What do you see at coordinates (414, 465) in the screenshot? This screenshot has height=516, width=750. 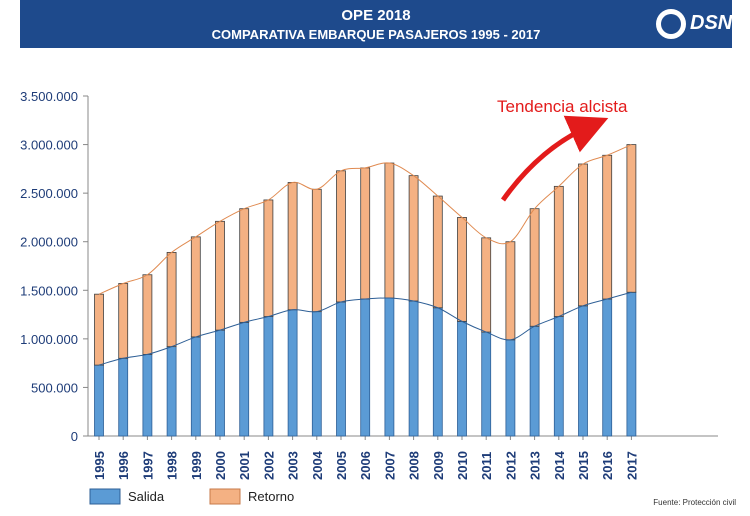 I see `x-tick-label: 2008` at bounding box center [414, 465].